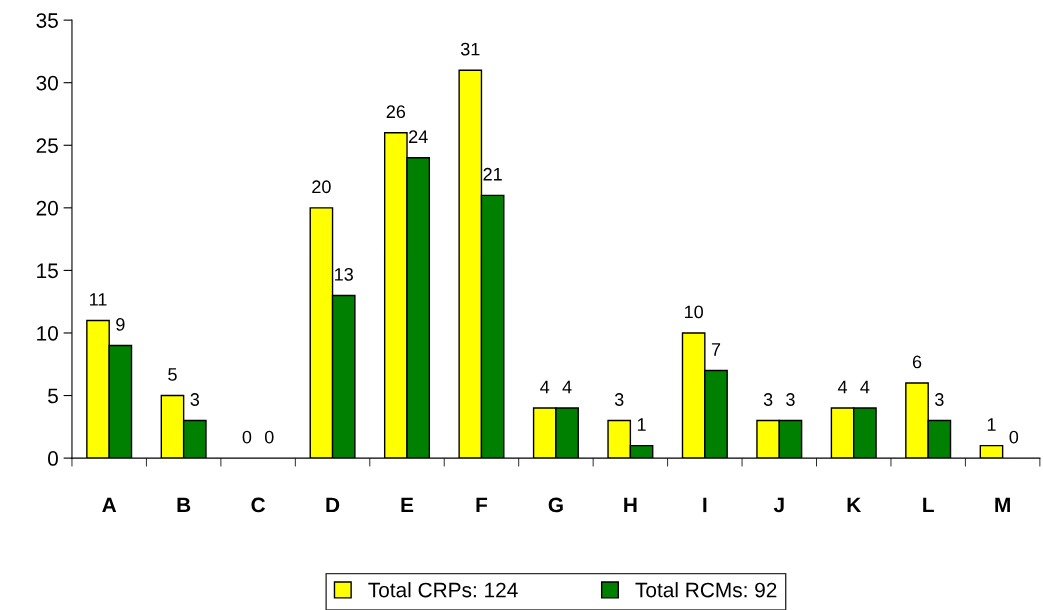 The height and width of the screenshot is (610, 1043). Describe the element at coordinates (109, 505) in the screenshot. I see `x-tick-label: A` at that location.